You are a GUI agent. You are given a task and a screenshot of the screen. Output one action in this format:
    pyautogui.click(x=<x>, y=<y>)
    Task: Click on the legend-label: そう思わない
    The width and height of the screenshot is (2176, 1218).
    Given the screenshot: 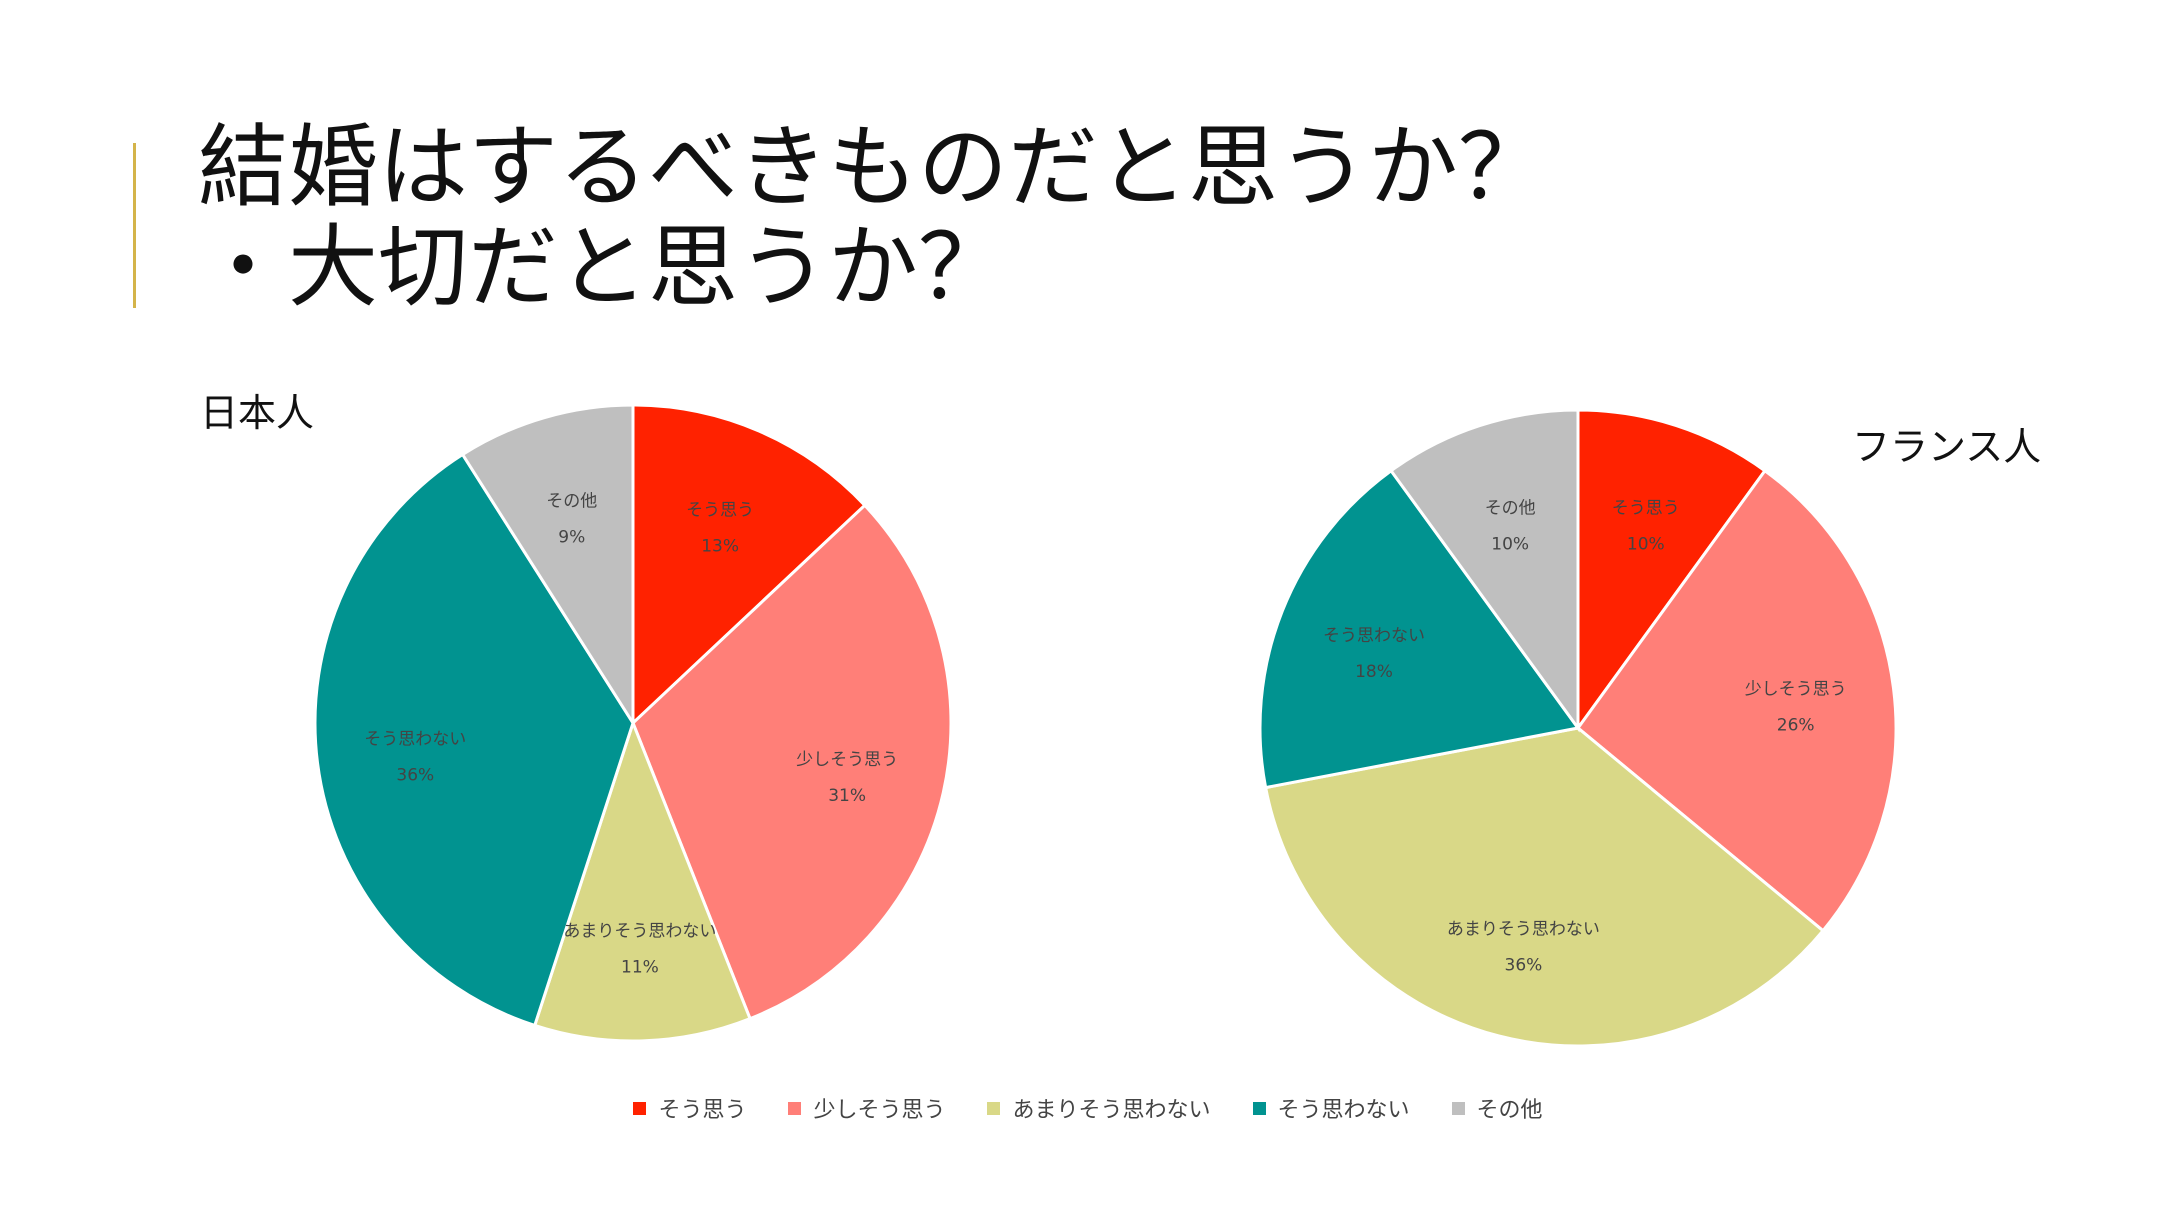 What is the action you would take?
    pyautogui.click(x=1343, y=1110)
    